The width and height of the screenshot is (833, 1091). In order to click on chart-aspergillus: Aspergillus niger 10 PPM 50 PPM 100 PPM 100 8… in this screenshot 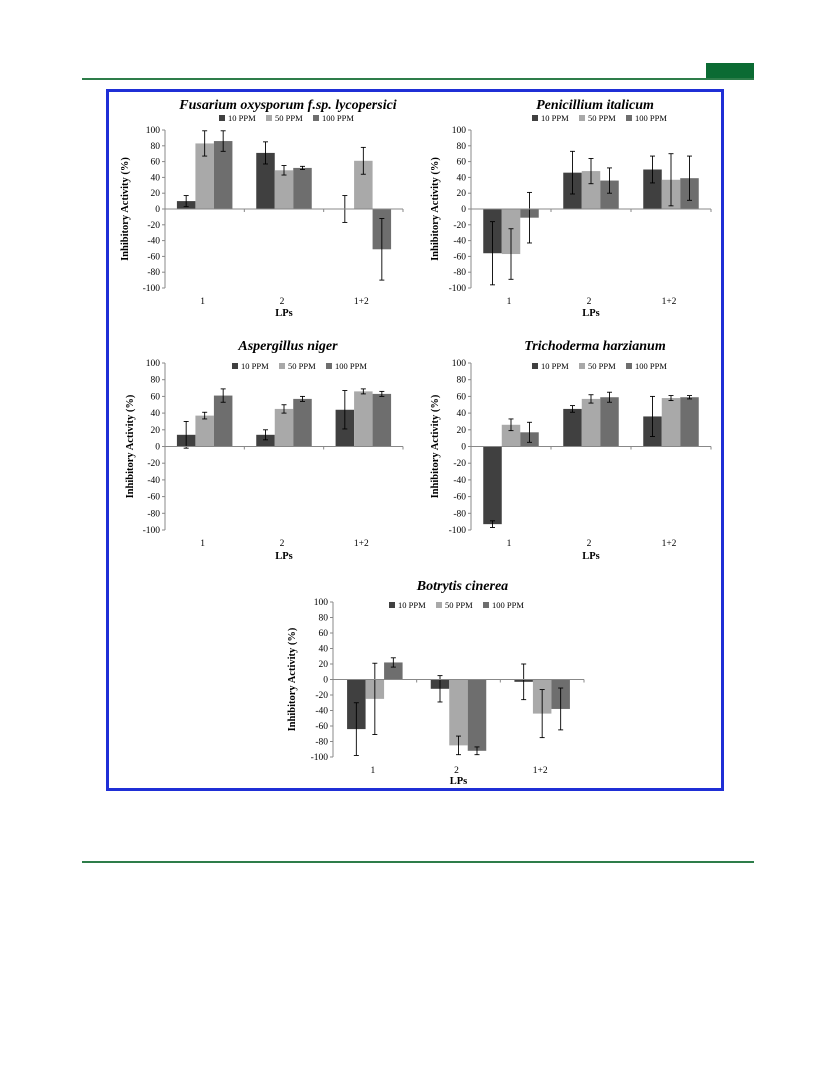, I will do `click(264, 450)`.